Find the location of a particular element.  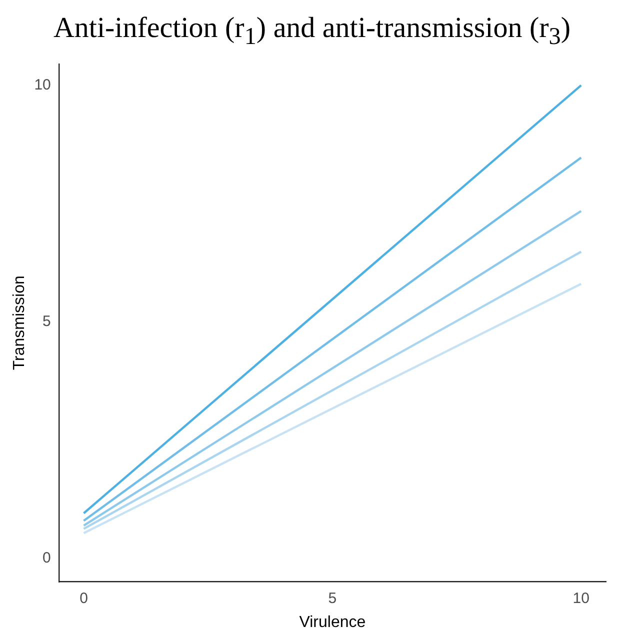

y-tick-label: 10 is located at coordinates (42, 85).